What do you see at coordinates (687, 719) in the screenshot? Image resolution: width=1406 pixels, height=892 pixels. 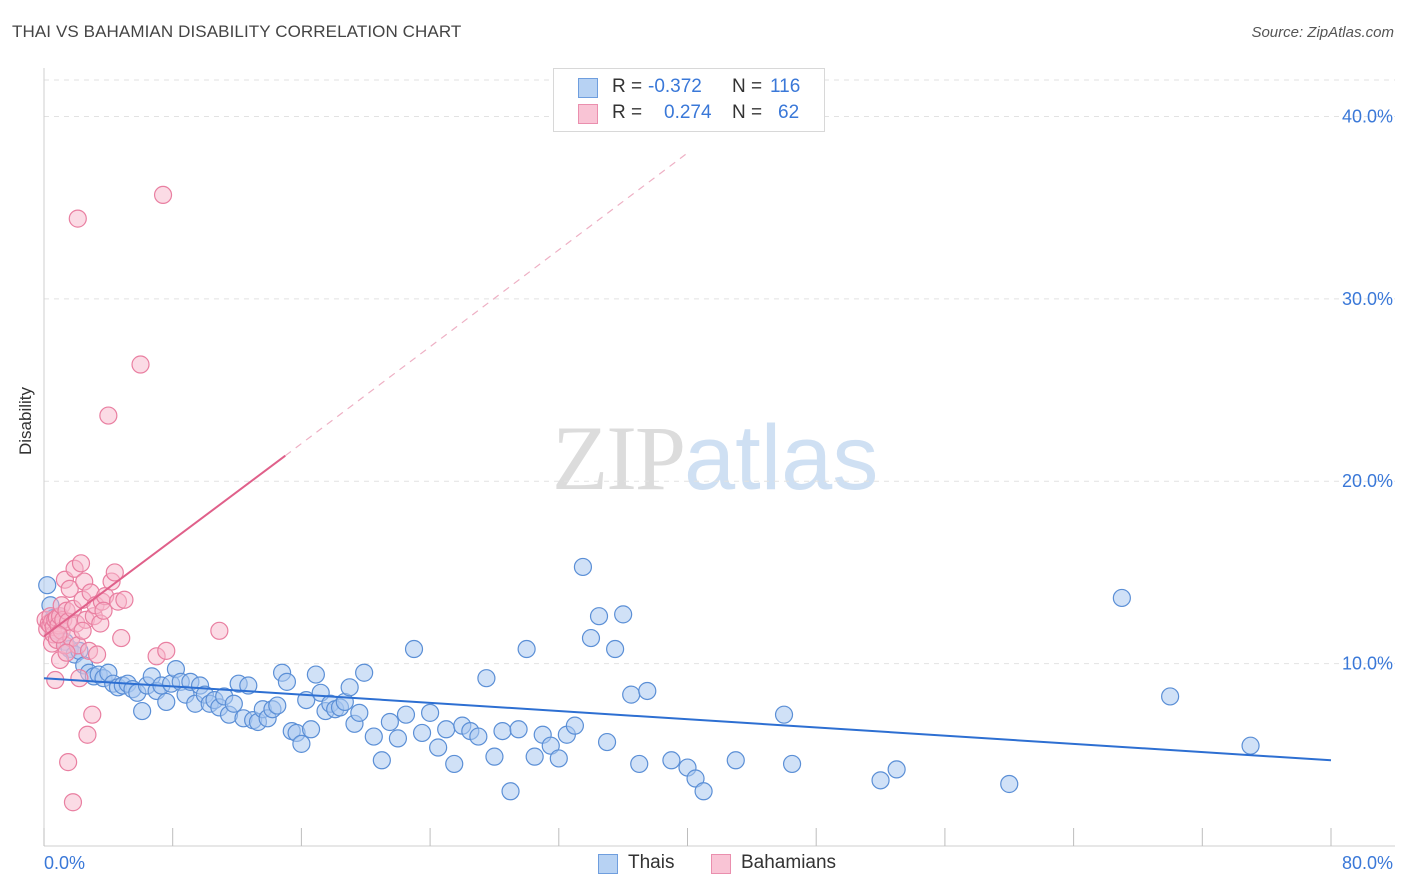 I see `thai-trend-line` at bounding box center [687, 719].